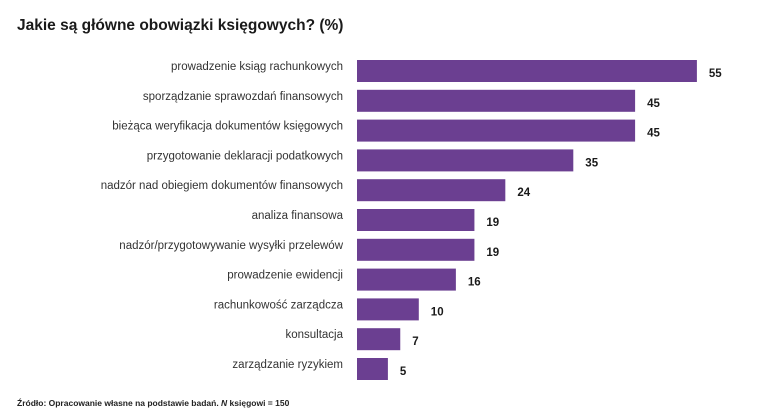 The width and height of the screenshot is (762, 419). What do you see at coordinates (314, 335) in the screenshot?
I see `category-label: konsultacja` at bounding box center [314, 335].